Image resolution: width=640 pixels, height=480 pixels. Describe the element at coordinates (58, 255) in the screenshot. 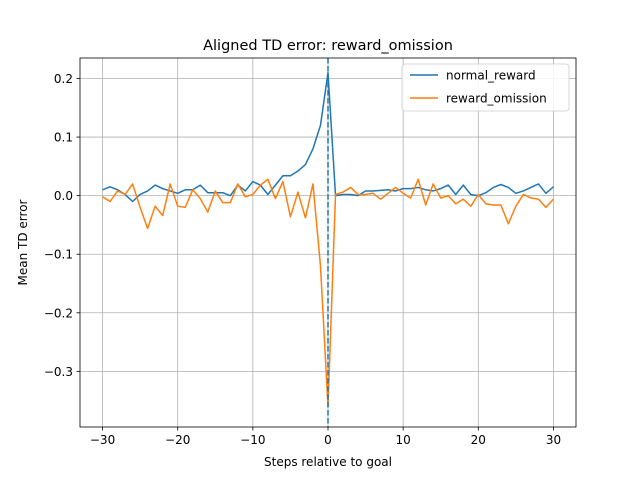

I see `y-tick-label: −0.1` at that location.